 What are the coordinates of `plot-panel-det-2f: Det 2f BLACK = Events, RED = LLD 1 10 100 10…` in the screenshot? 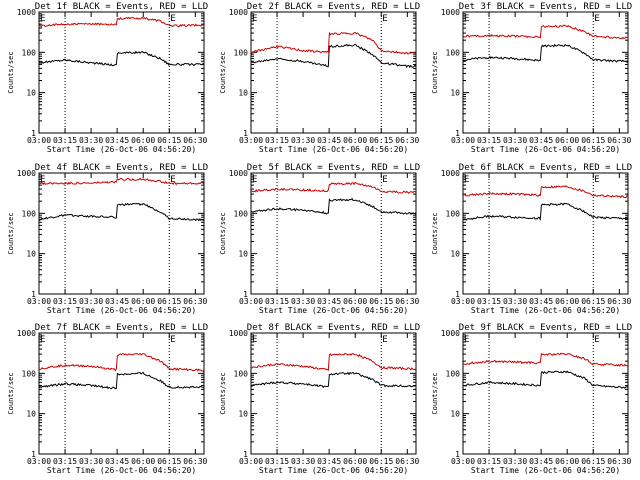 It's located at (319, 78).